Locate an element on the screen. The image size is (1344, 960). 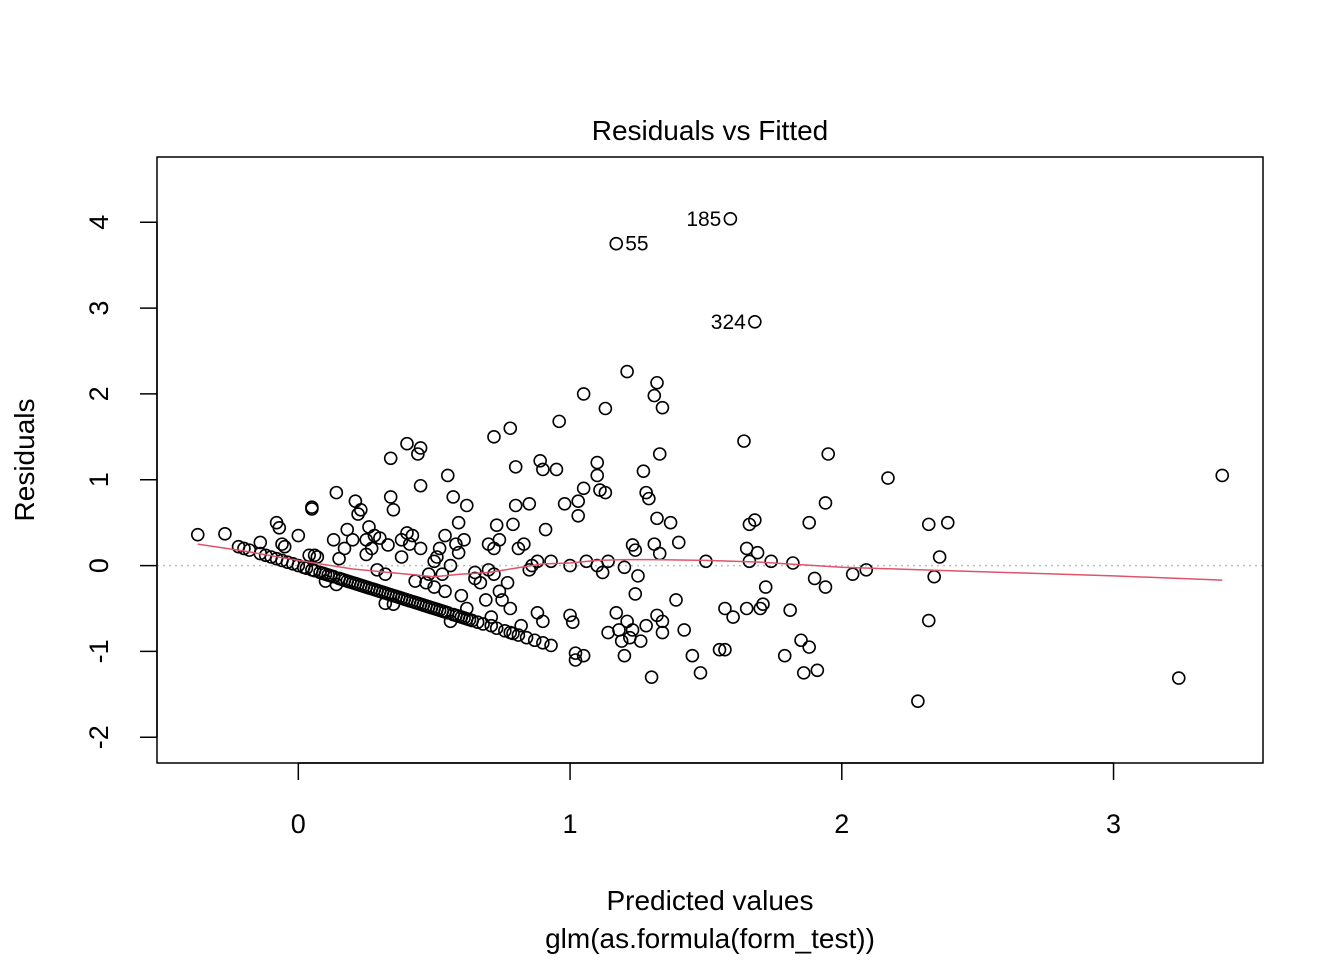
y-tick-label: 4 is located at coordinates (99, 222).